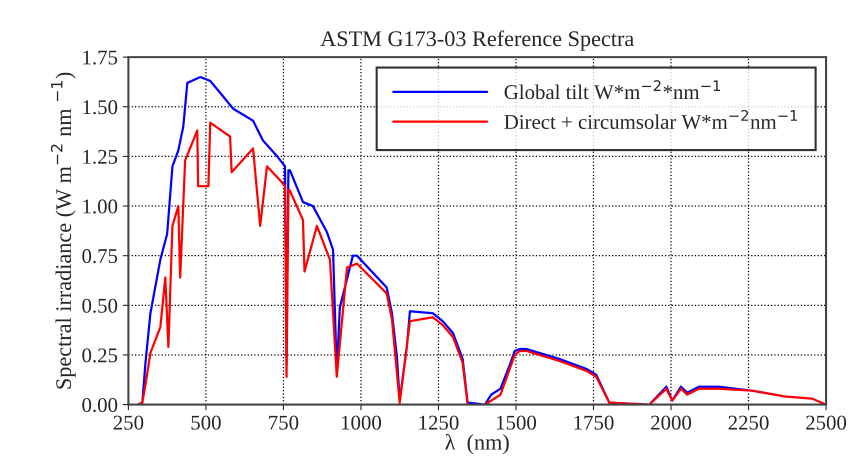  Describe the element at coordinates (671, 423) in the screenshot. I see `x-tick-label: 2000` at that location.